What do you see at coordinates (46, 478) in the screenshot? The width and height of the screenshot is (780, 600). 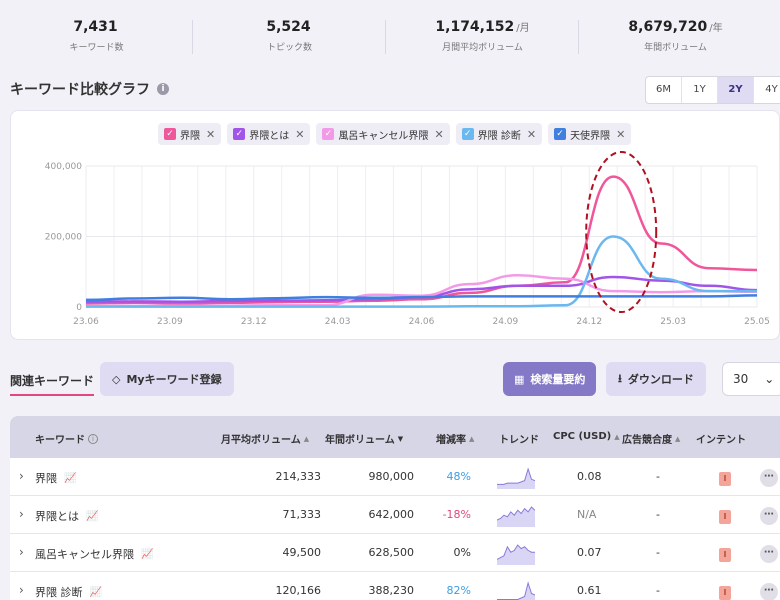 I see `keyword-text: 界隈` at bounding box center [46, 478].